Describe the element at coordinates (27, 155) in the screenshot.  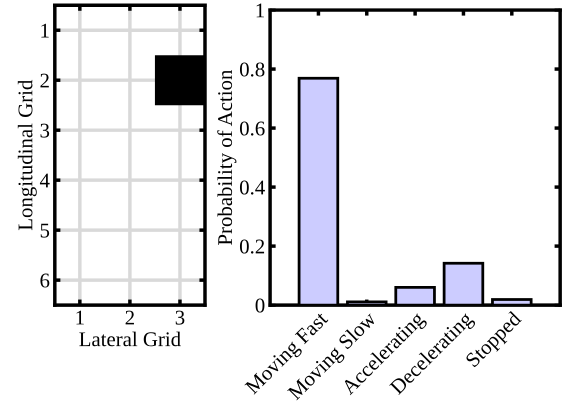
I see `y-axis-title: Longitudinal Grid` at that location.